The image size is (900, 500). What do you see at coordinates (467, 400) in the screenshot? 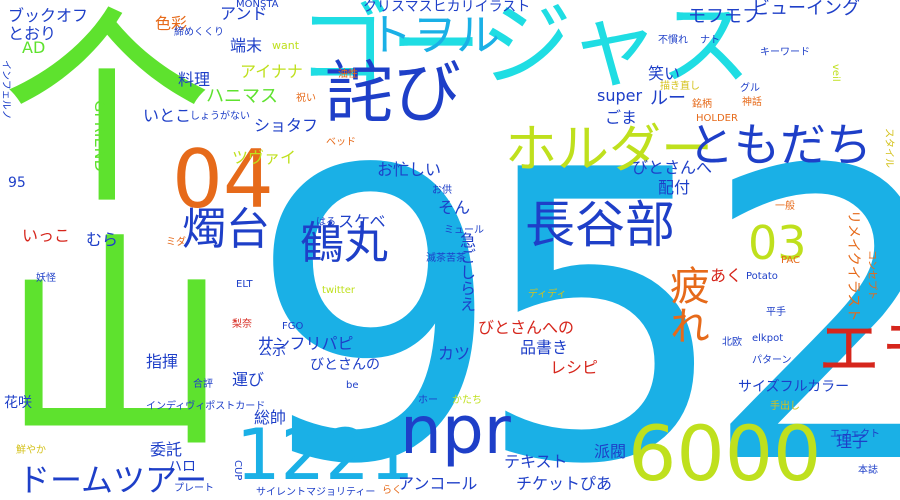
I see `word-katachi: かたち` at bounding box center [467, 400].